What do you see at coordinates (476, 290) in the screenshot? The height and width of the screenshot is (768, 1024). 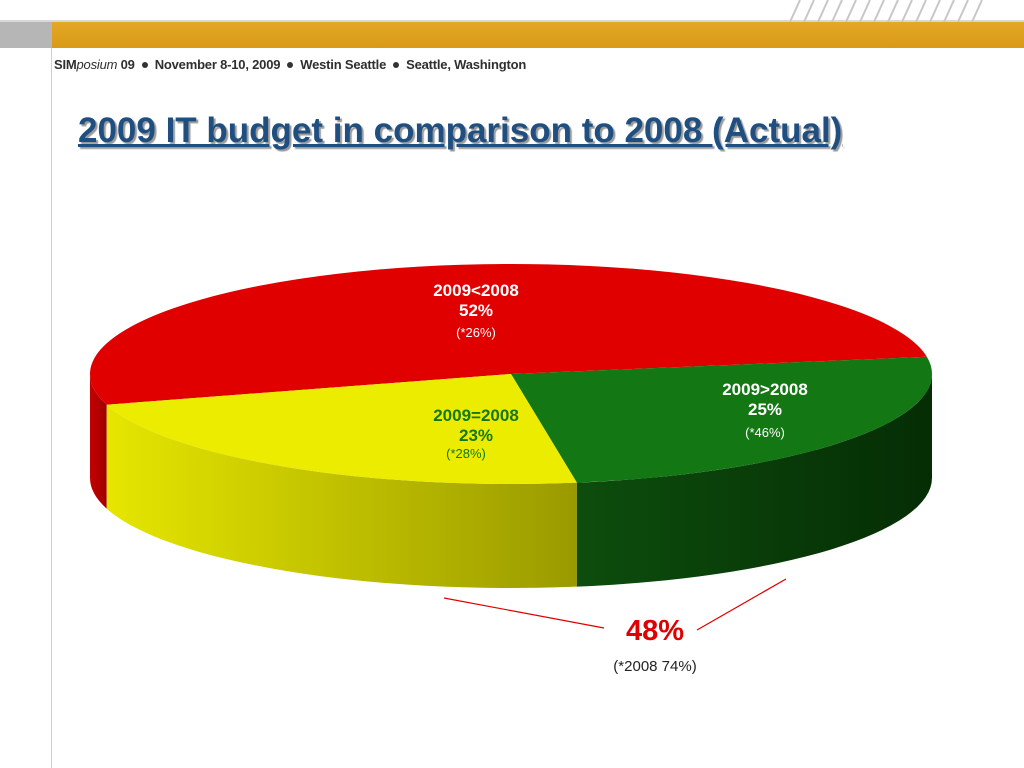 I see `slice-category: 2009<2008` at bounding box center [476, 290].